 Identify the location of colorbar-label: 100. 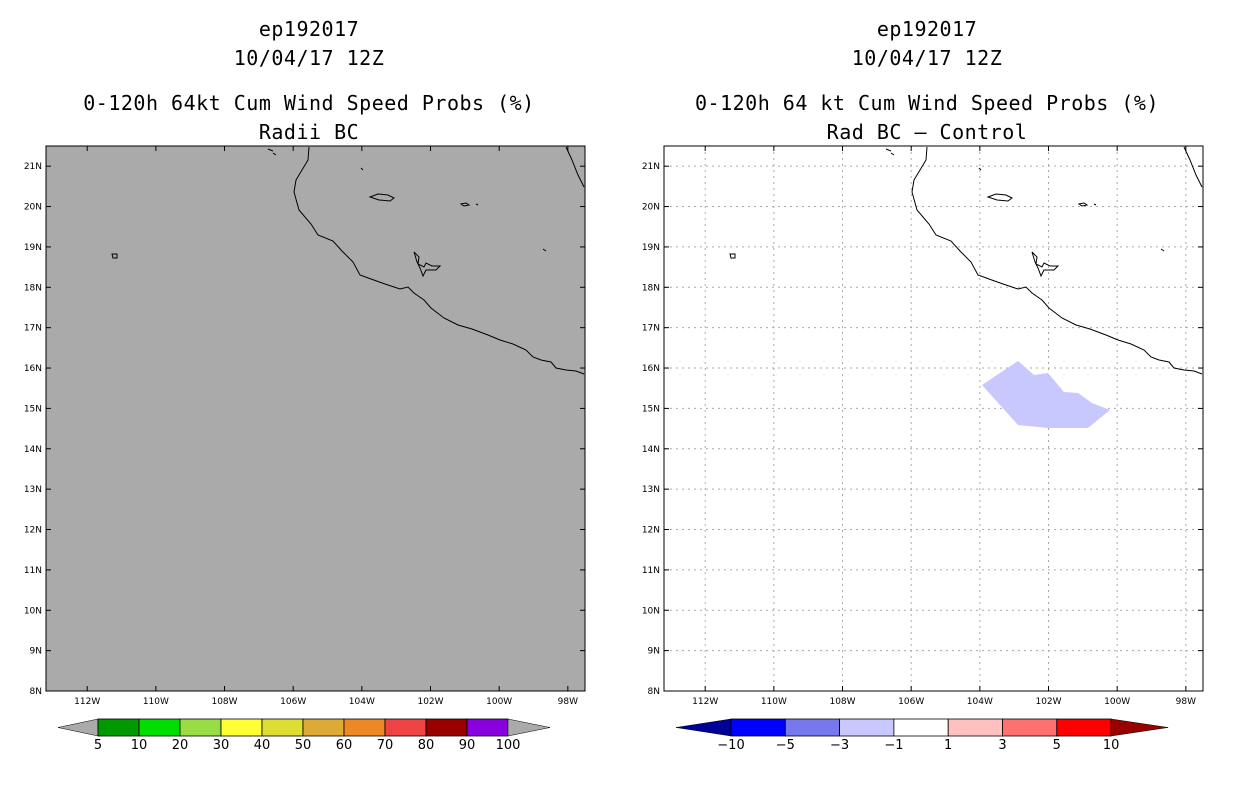
(508, 745).